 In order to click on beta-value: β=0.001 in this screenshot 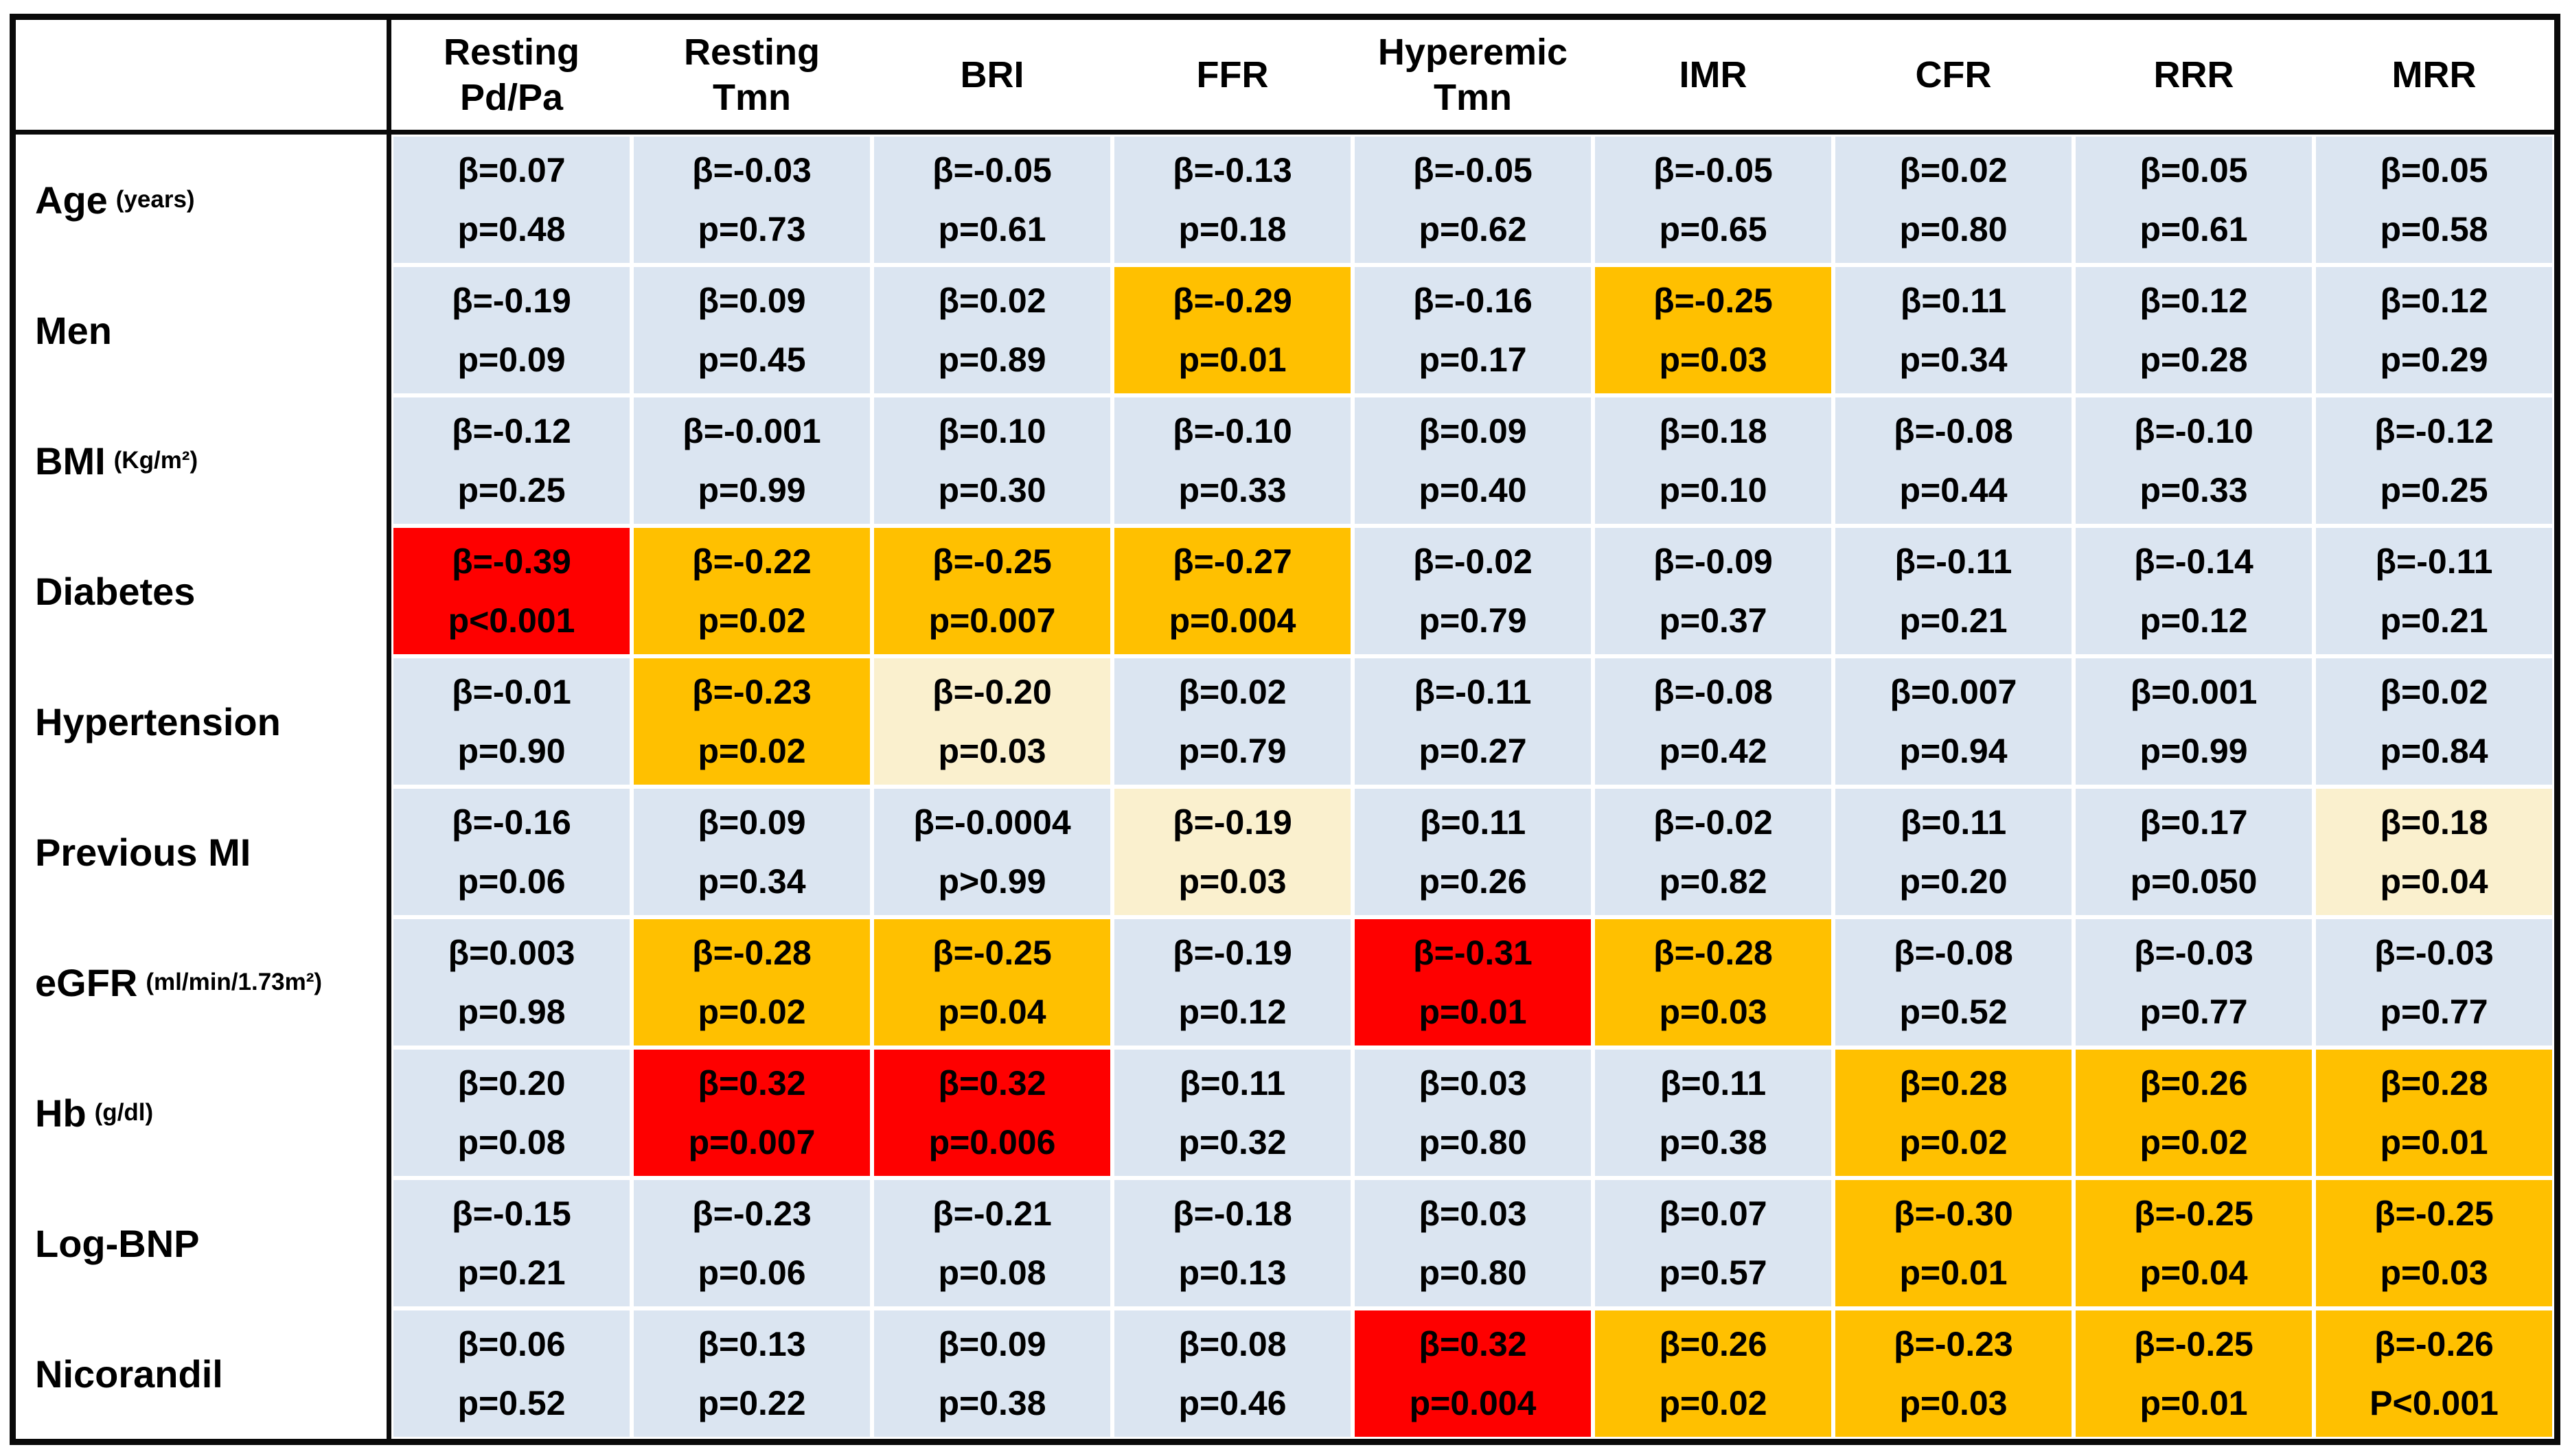, I will do `click(2194, 692)`.